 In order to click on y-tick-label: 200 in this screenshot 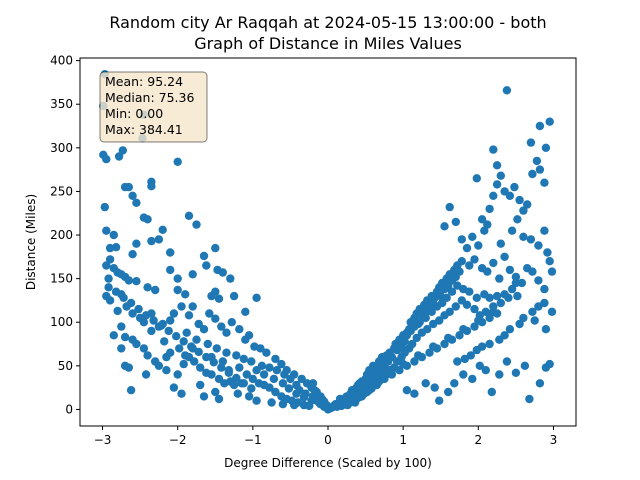, I will do `click(61, 235)`.